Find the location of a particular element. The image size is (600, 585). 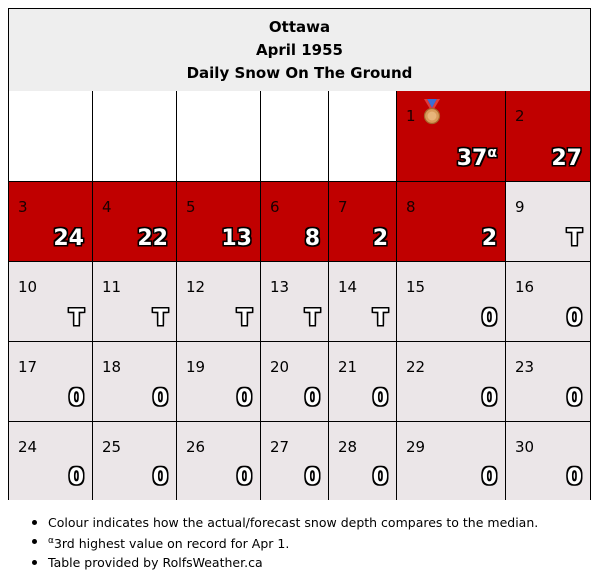

day-number: 2 is located at coordinates (520, 116).